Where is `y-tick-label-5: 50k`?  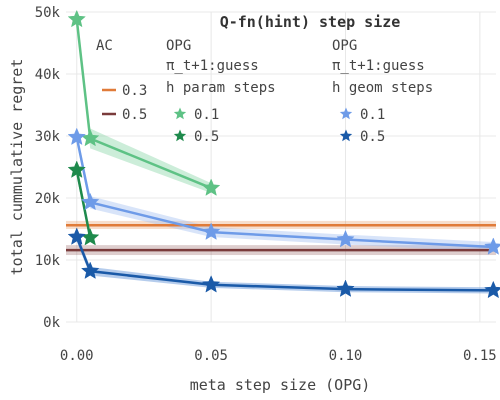 y-tick-label-5: 50k is located at coordinates (48, 13).